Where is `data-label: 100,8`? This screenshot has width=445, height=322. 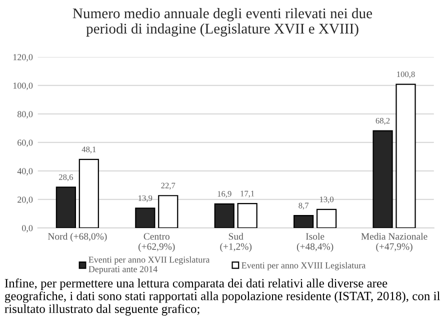 data-label: 100,8 is located at coordinates (406, 74).